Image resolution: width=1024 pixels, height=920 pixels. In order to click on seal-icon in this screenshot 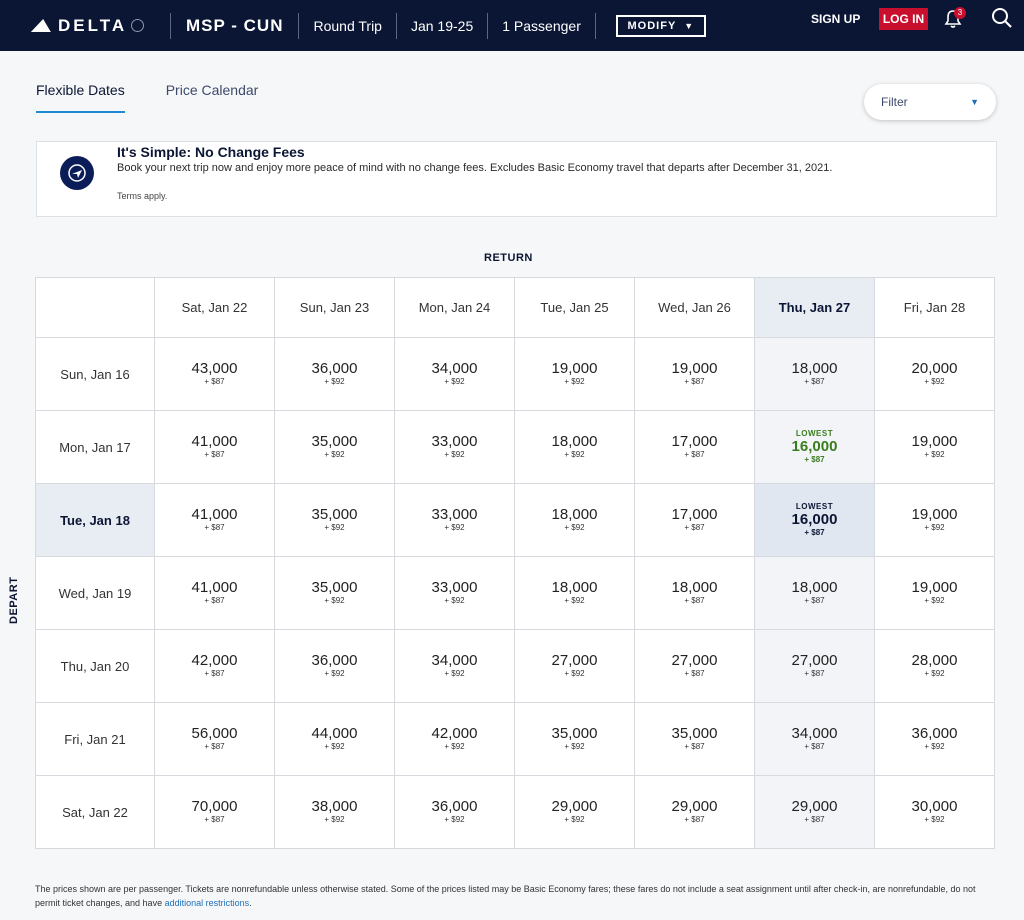, I will do `click(138, 25)`.